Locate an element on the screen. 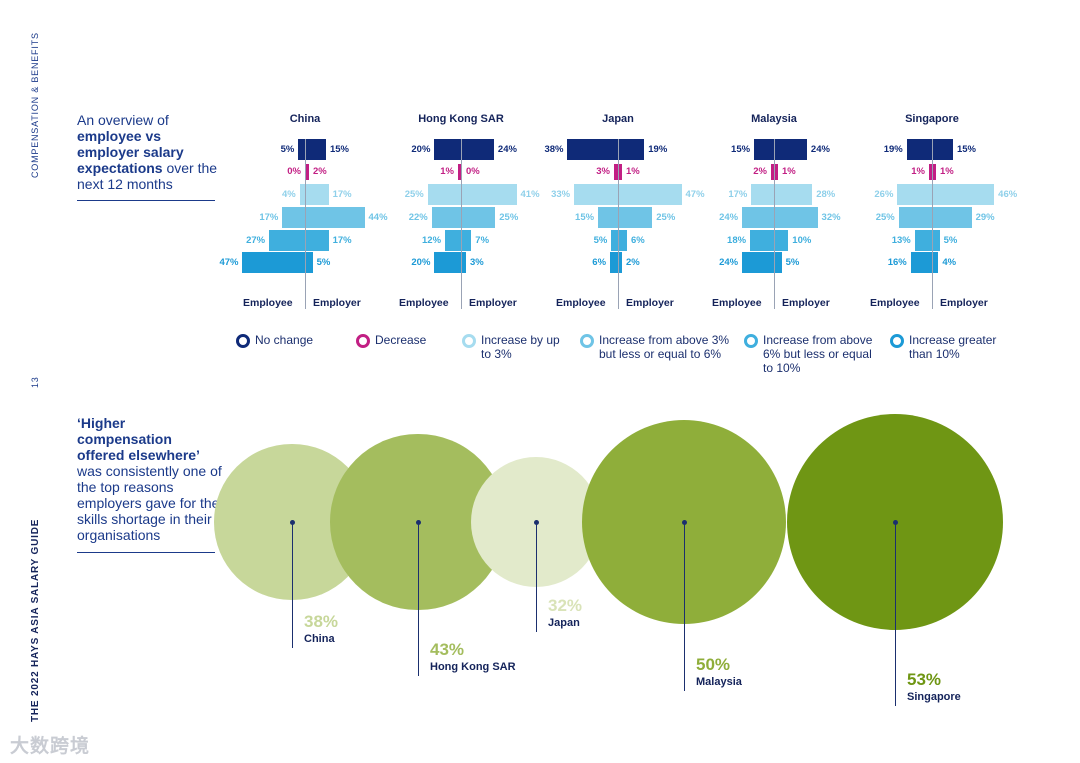  label-employee: 18% is located at coordinates (737, 240).